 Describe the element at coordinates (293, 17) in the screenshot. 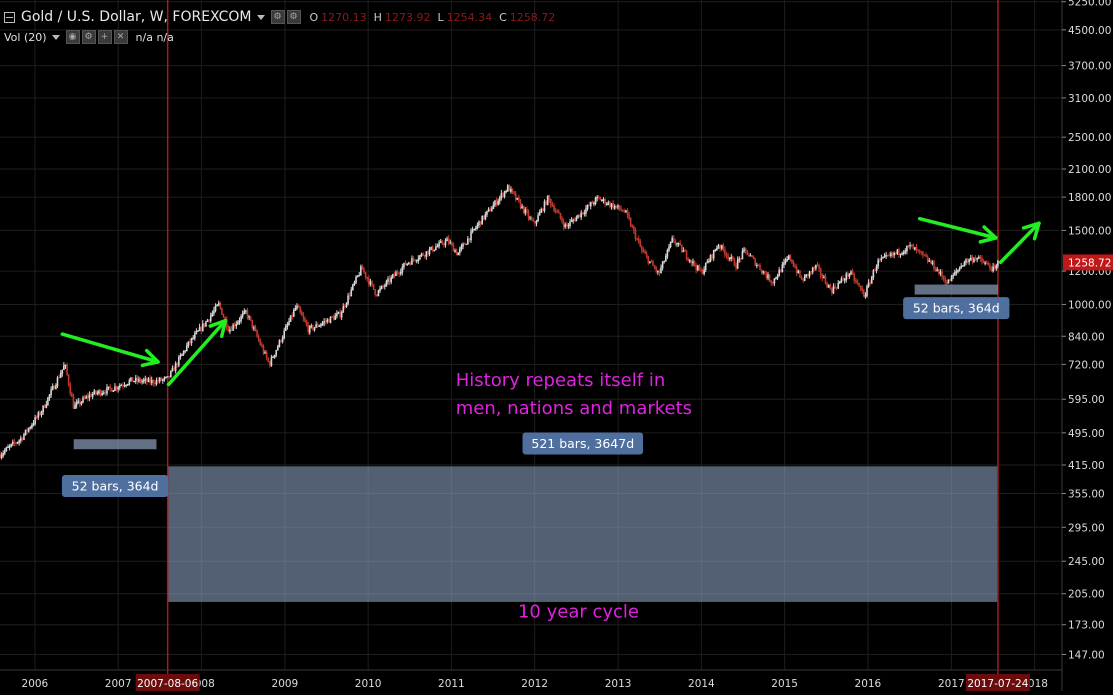

I see `settings-gear-icon-2: ⚙` at that location.